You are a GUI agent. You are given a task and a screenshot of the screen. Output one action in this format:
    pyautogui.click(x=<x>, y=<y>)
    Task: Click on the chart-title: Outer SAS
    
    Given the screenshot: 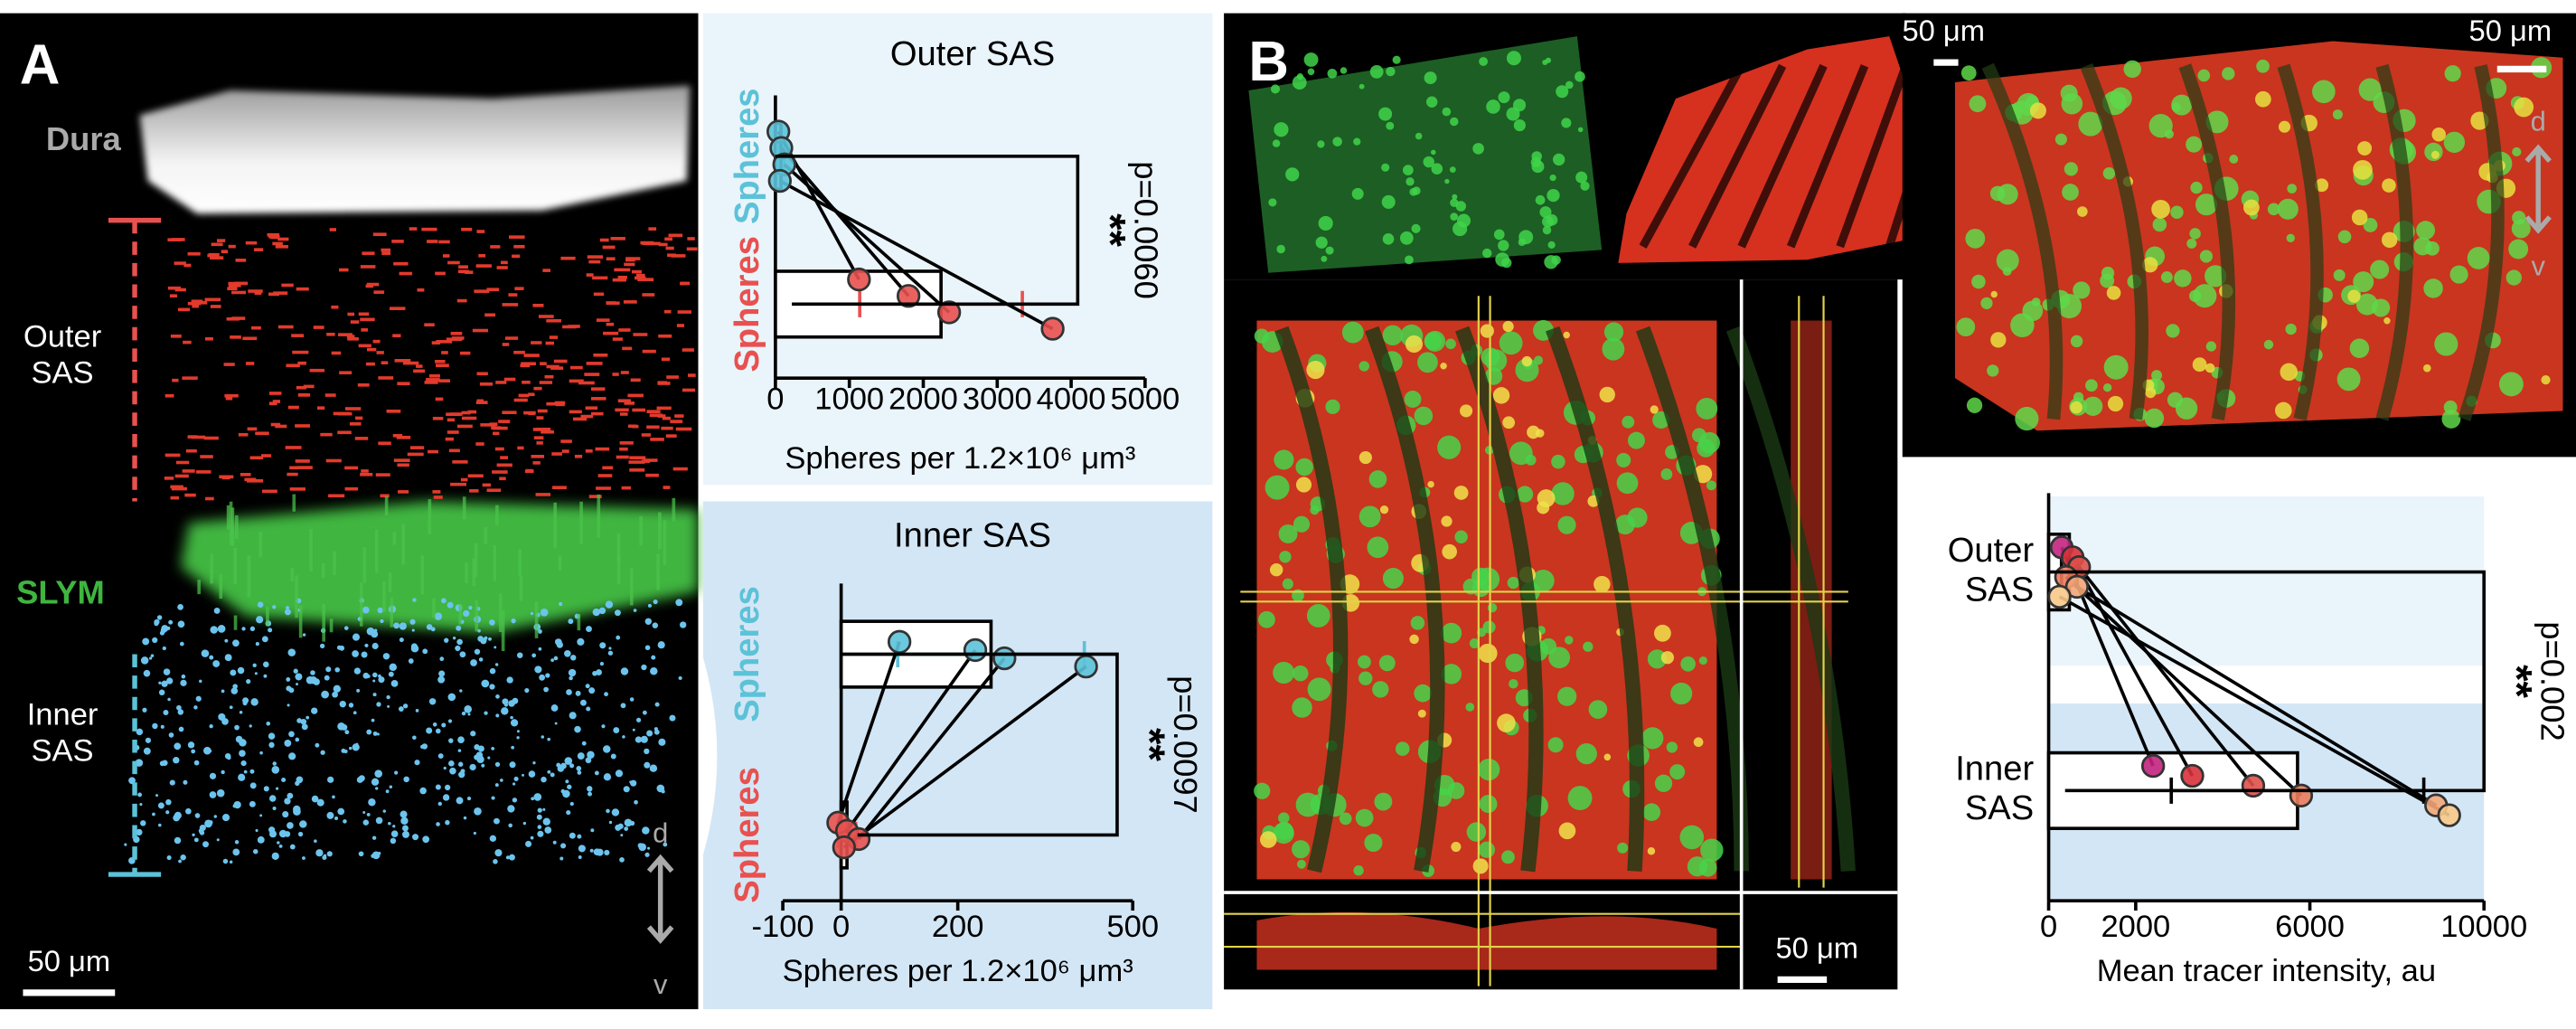 What is the action you would take?
    pyautogui.click(x=972, y=53)
    